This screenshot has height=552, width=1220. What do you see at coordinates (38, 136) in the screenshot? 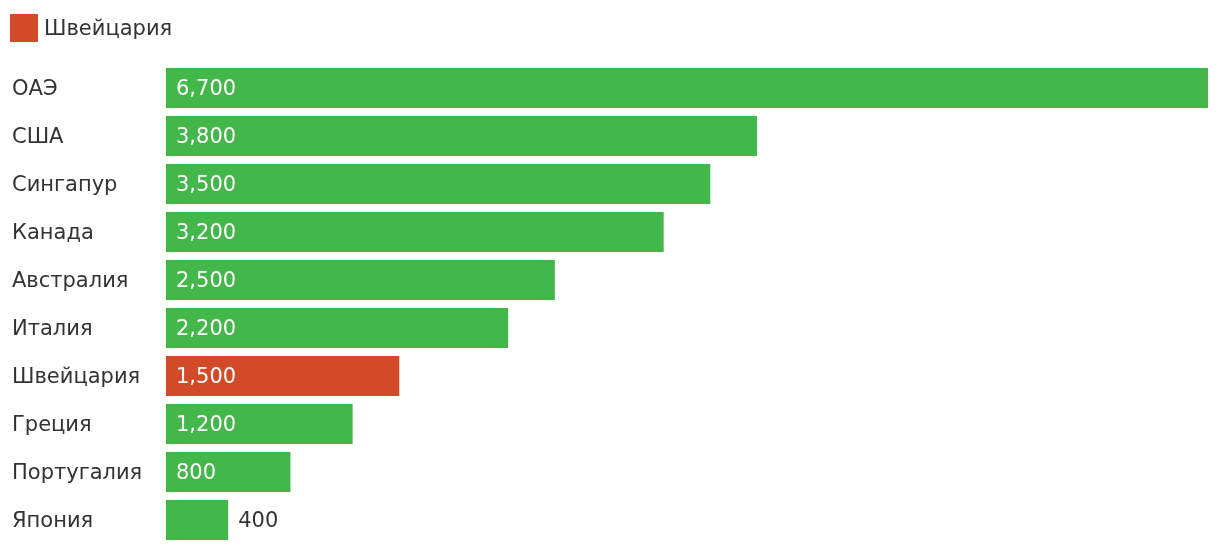
I see `y-tick-label: США` at bounding box center [38, 136].